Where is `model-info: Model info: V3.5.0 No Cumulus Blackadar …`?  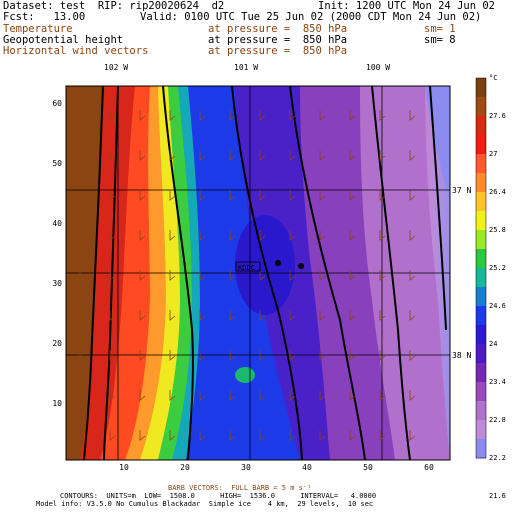
model-info: Model info: V3.5.0 No Cumulus Blackadar … is located at coordinates (205, 504).